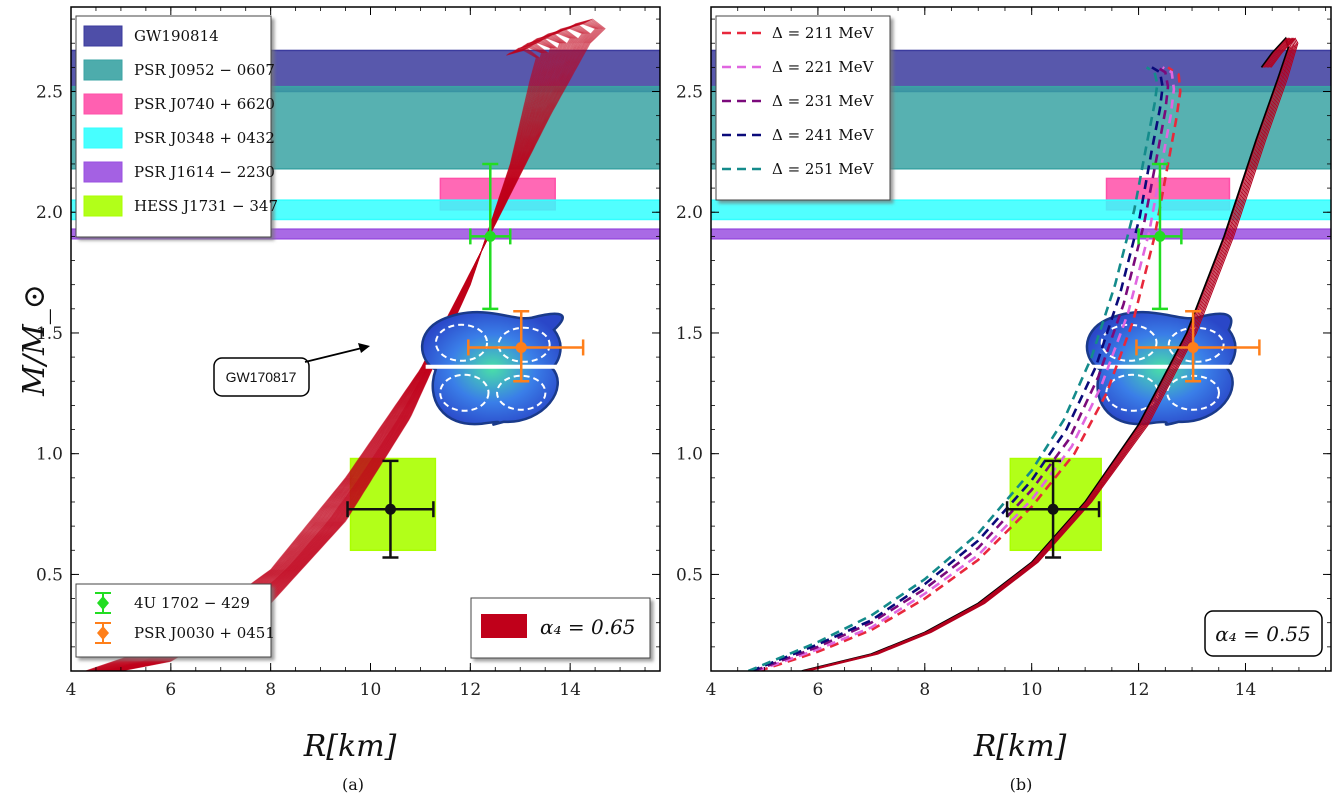 Image resolution: width=1341 pixels, height=796 pixels. I want to click on legend-label: Δ = 241 MeV, so click(823, 135).